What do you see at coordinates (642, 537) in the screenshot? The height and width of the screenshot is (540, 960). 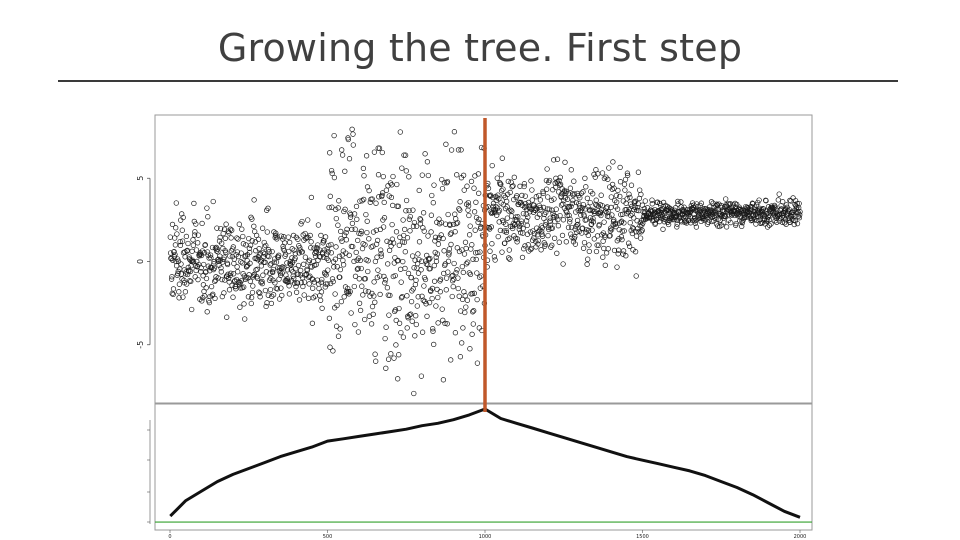 I see `x-tick-label: 1500` at bounding box center [642, 537].